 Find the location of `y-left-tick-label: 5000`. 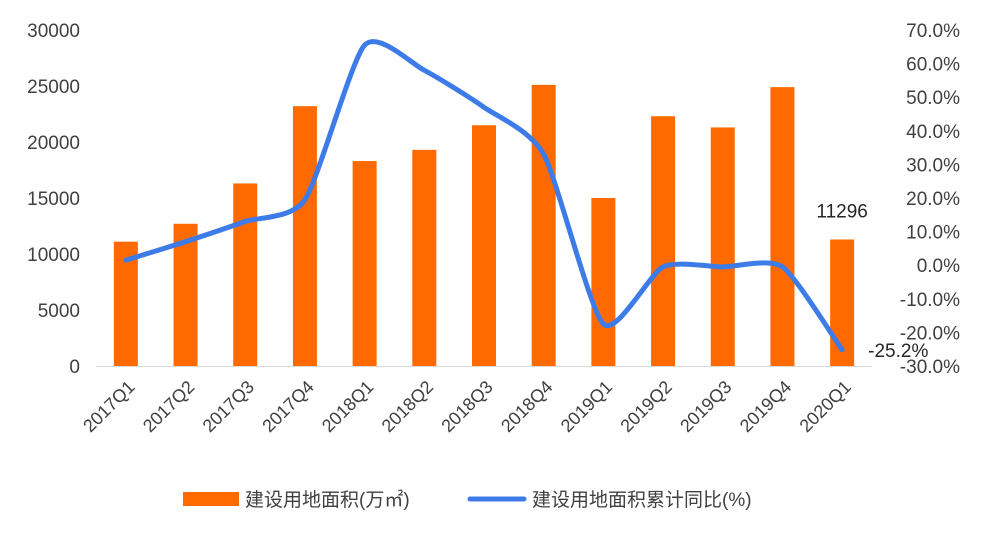

y-left-tick-label: 5000 is located at coordinates (59, 311).